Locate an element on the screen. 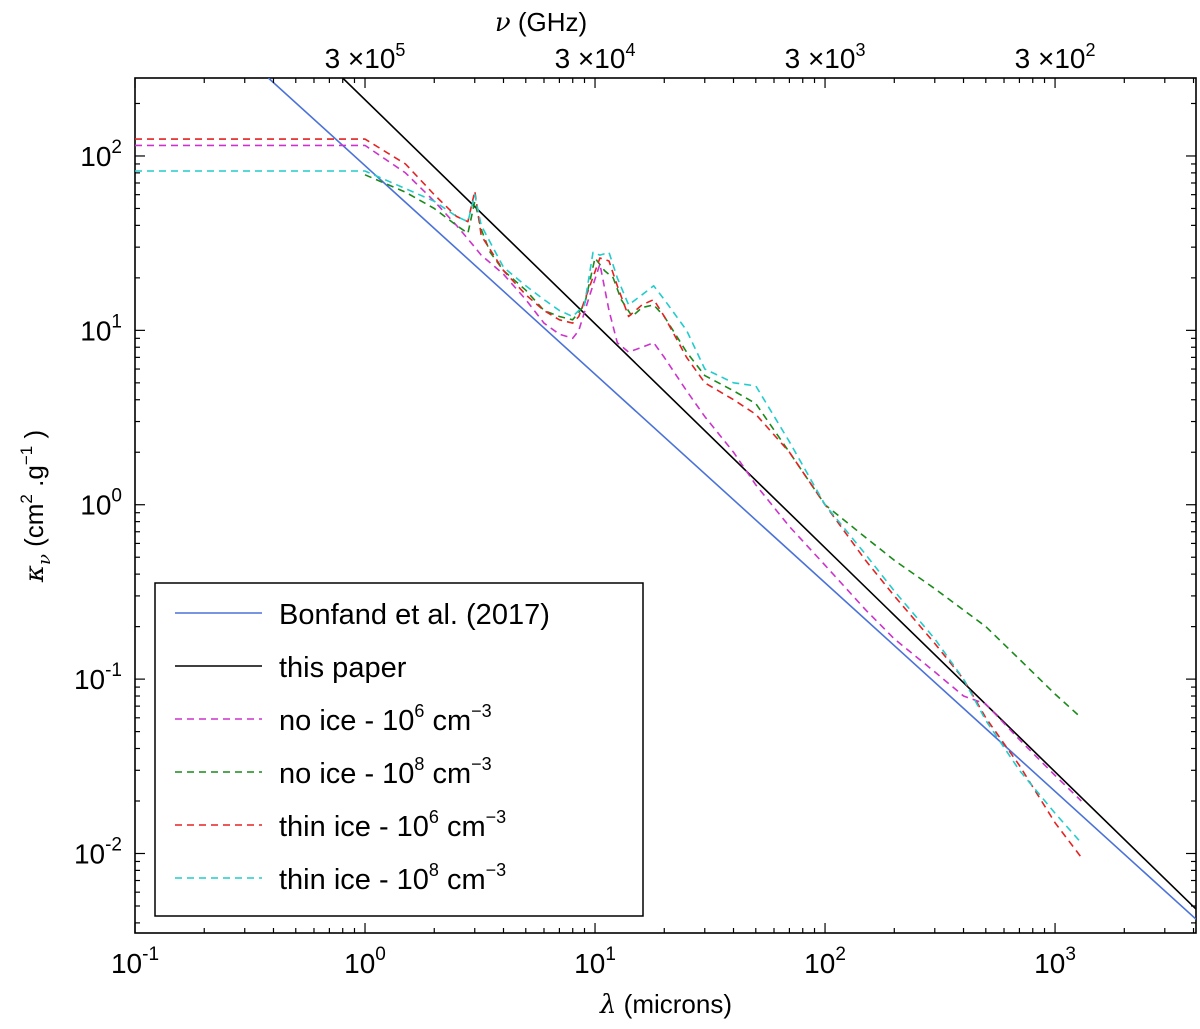 This screenshot has height=1029, width=1200. legend-item-thin-ice-1e8: thin ice - 108 cm−3 is located at coordinates (340, 878).